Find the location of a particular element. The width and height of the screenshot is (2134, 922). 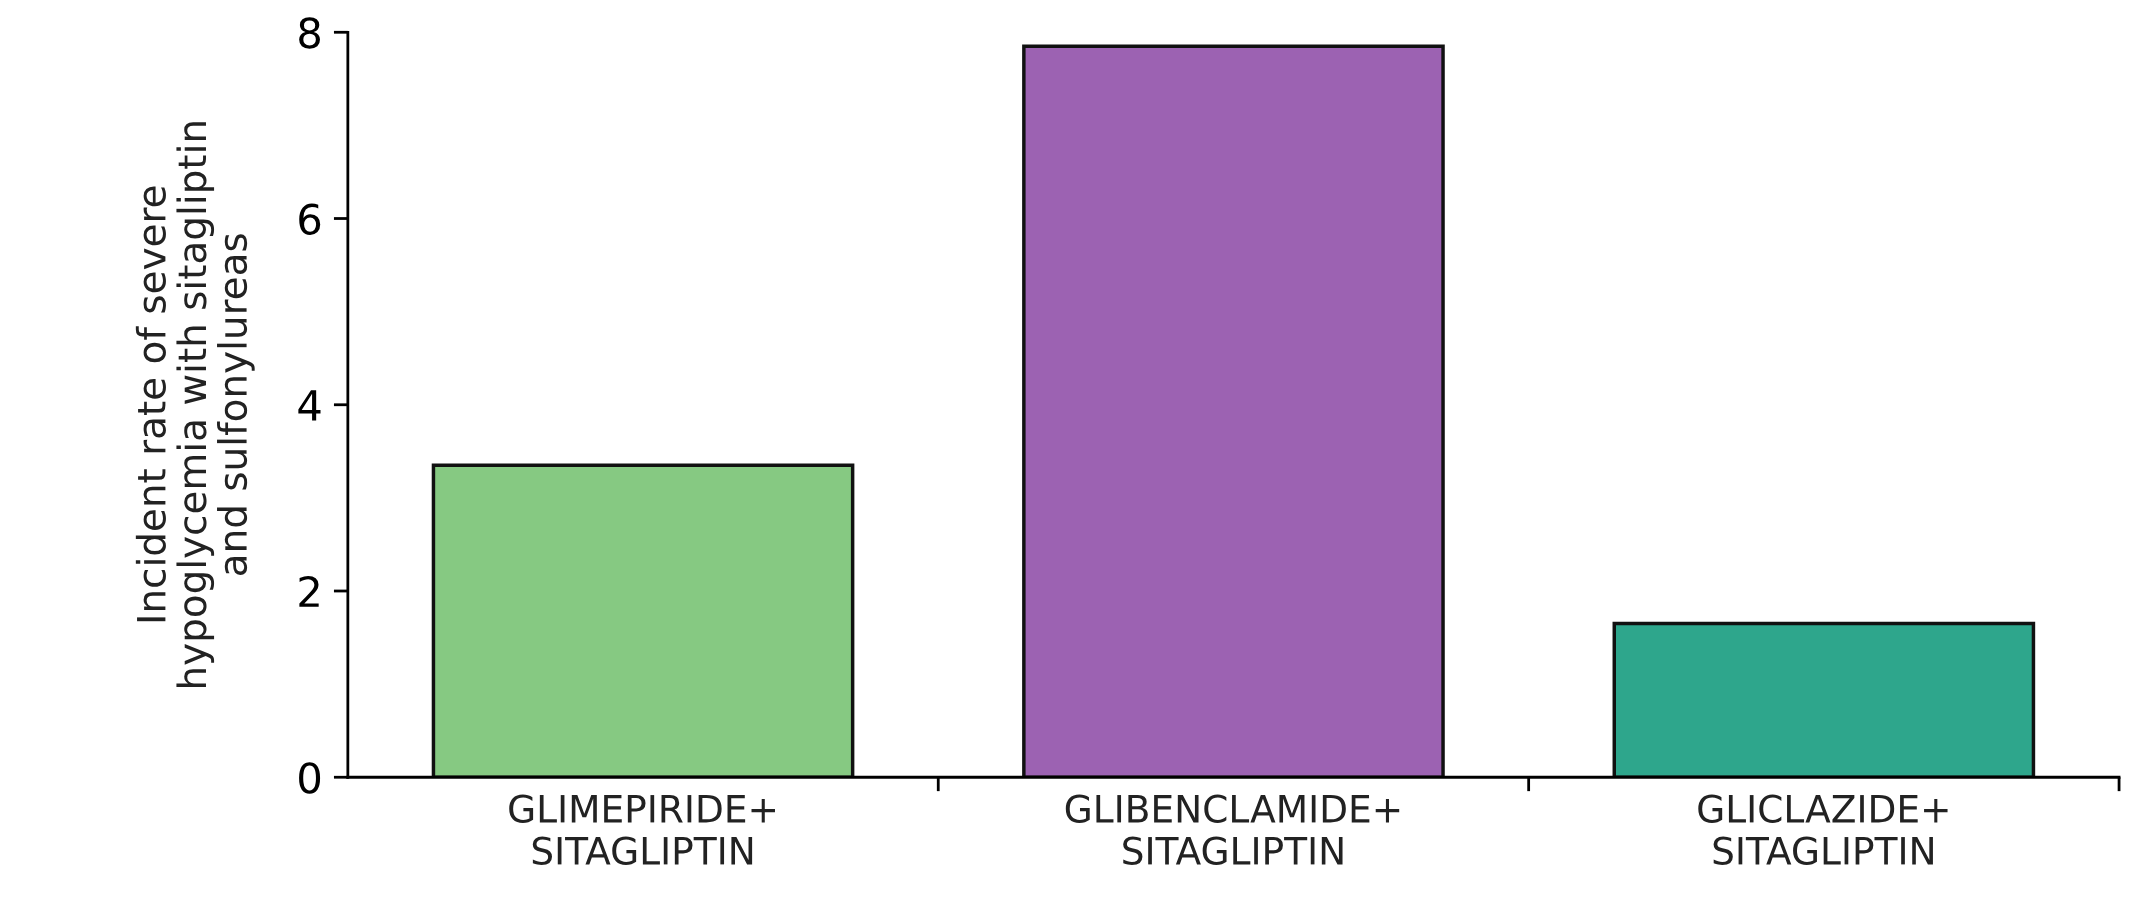

x-tick-label: GLIMEPIRIDE+ SITAGLIPTIN is located at coordinates (642, 829).